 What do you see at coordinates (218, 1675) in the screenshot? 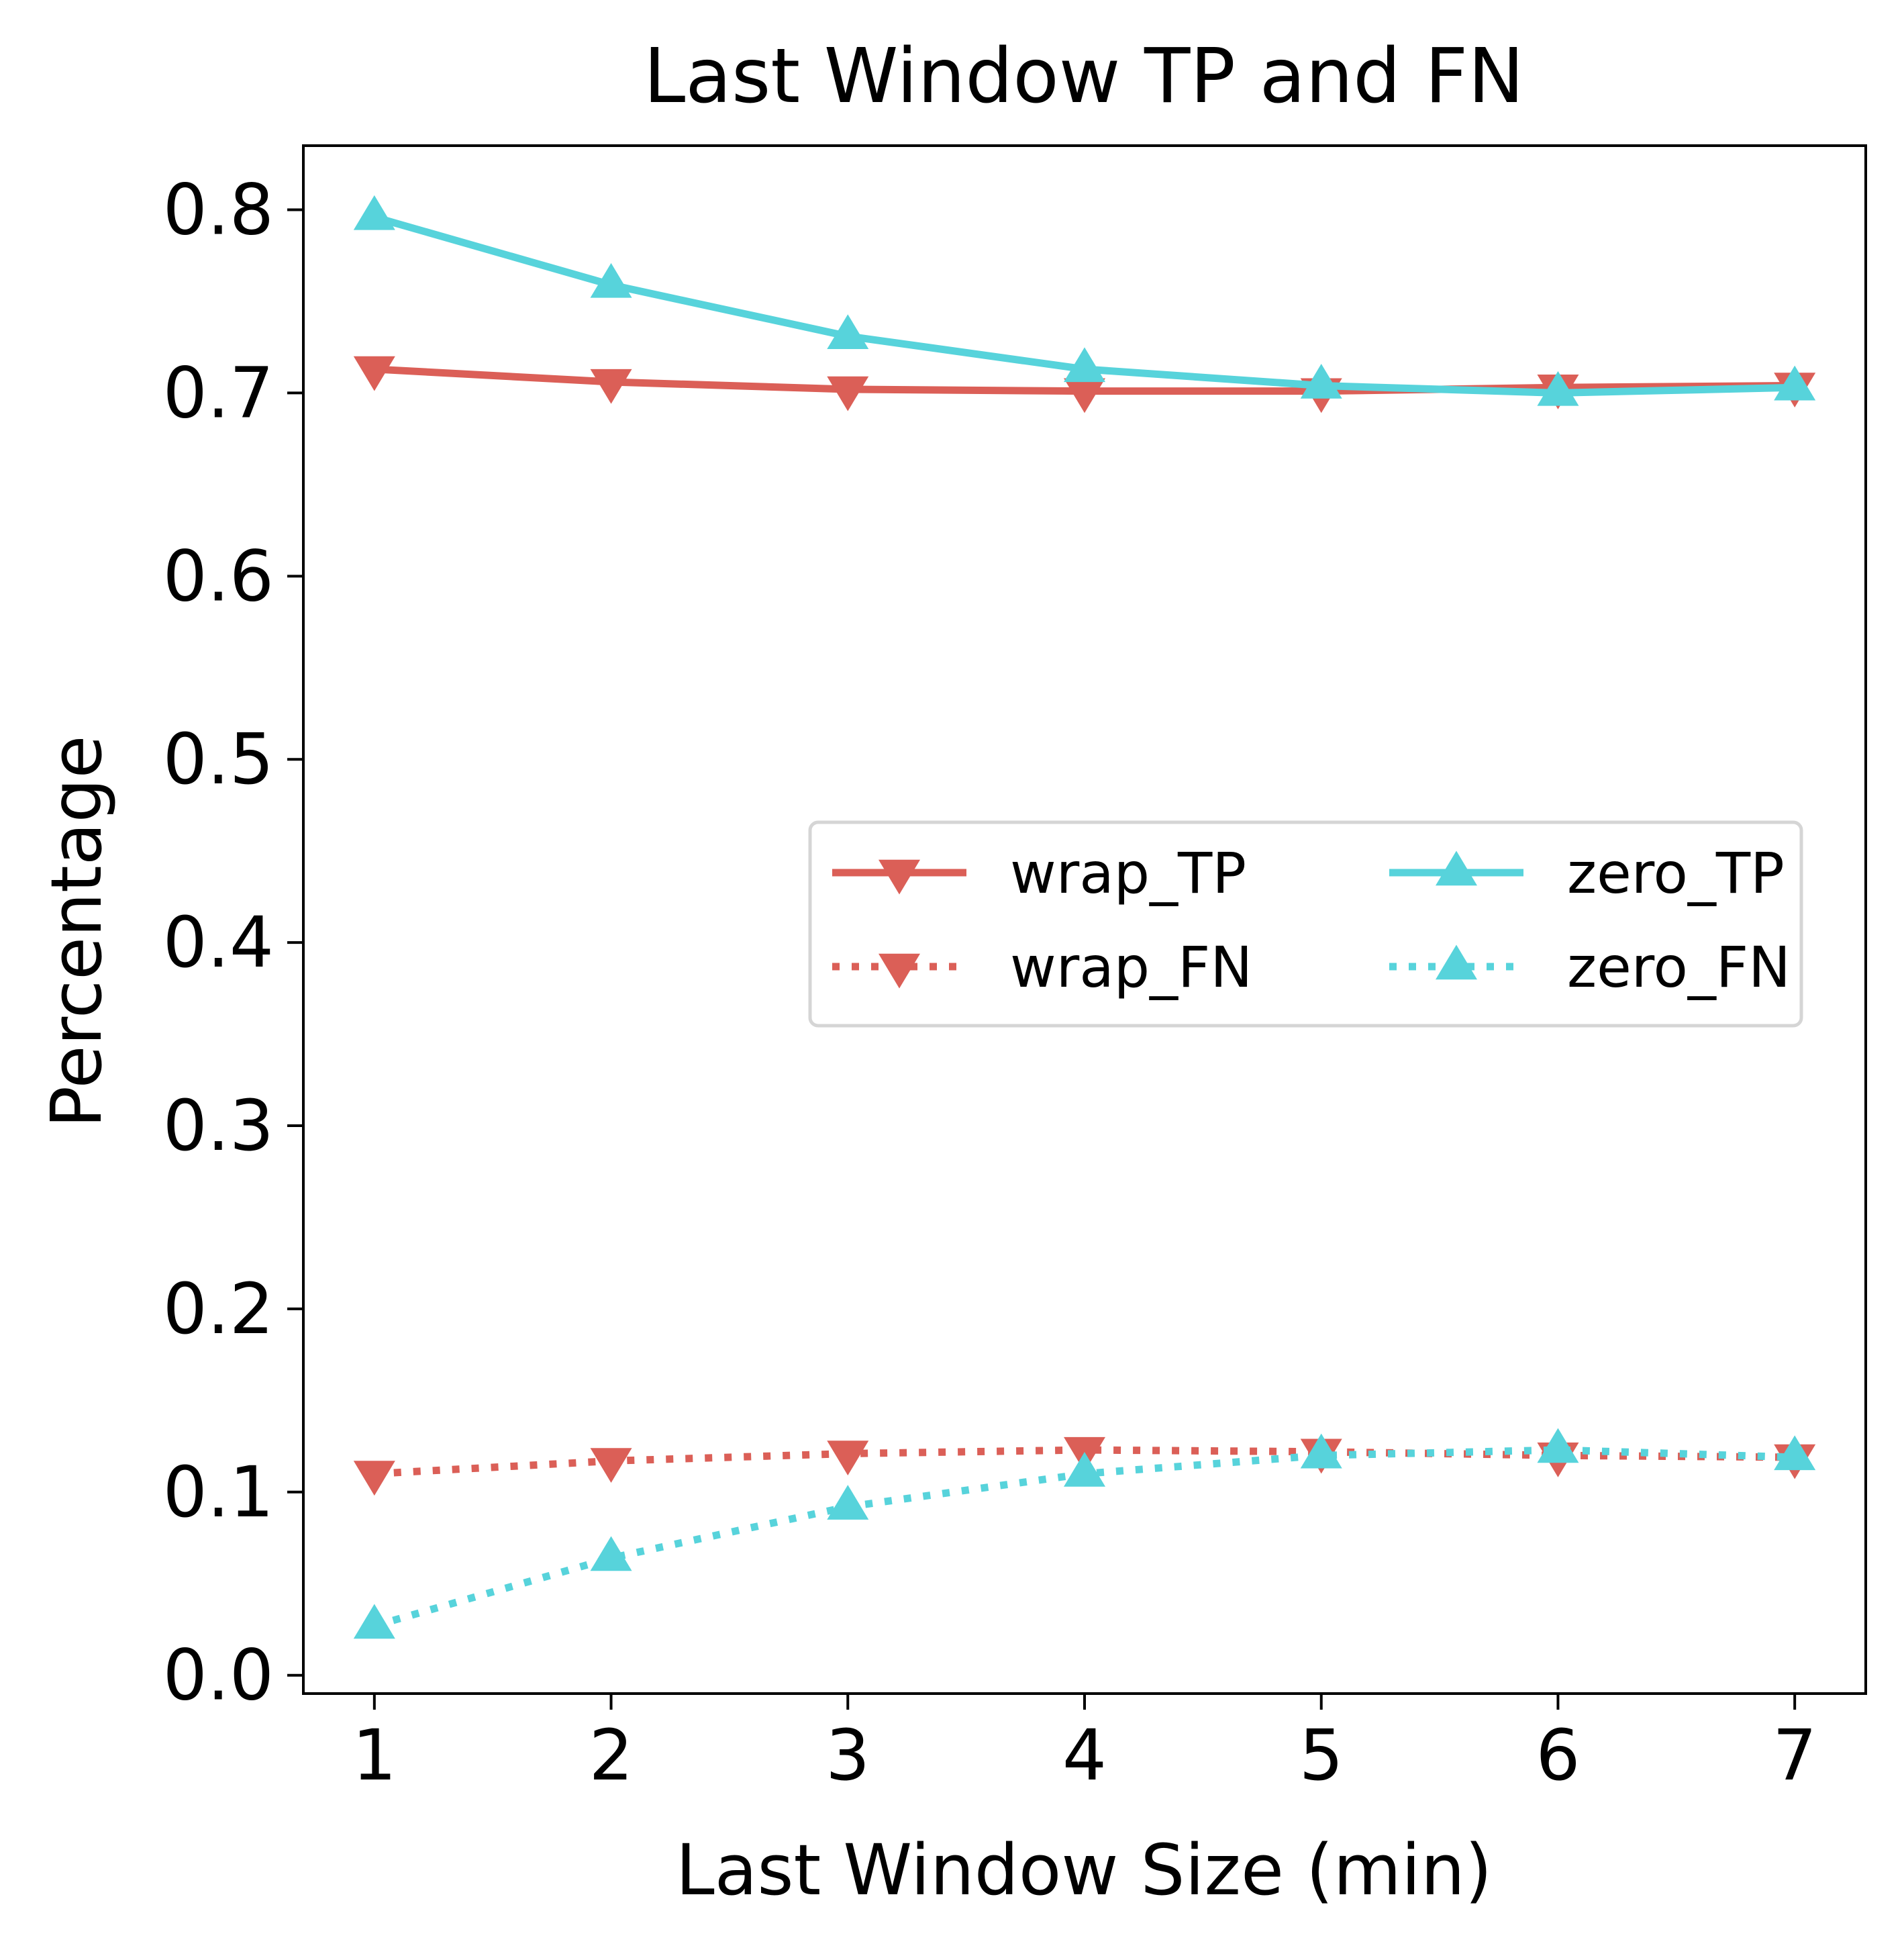
I see `y-tick-label: 0.0` at bounding box center [218, 1675].